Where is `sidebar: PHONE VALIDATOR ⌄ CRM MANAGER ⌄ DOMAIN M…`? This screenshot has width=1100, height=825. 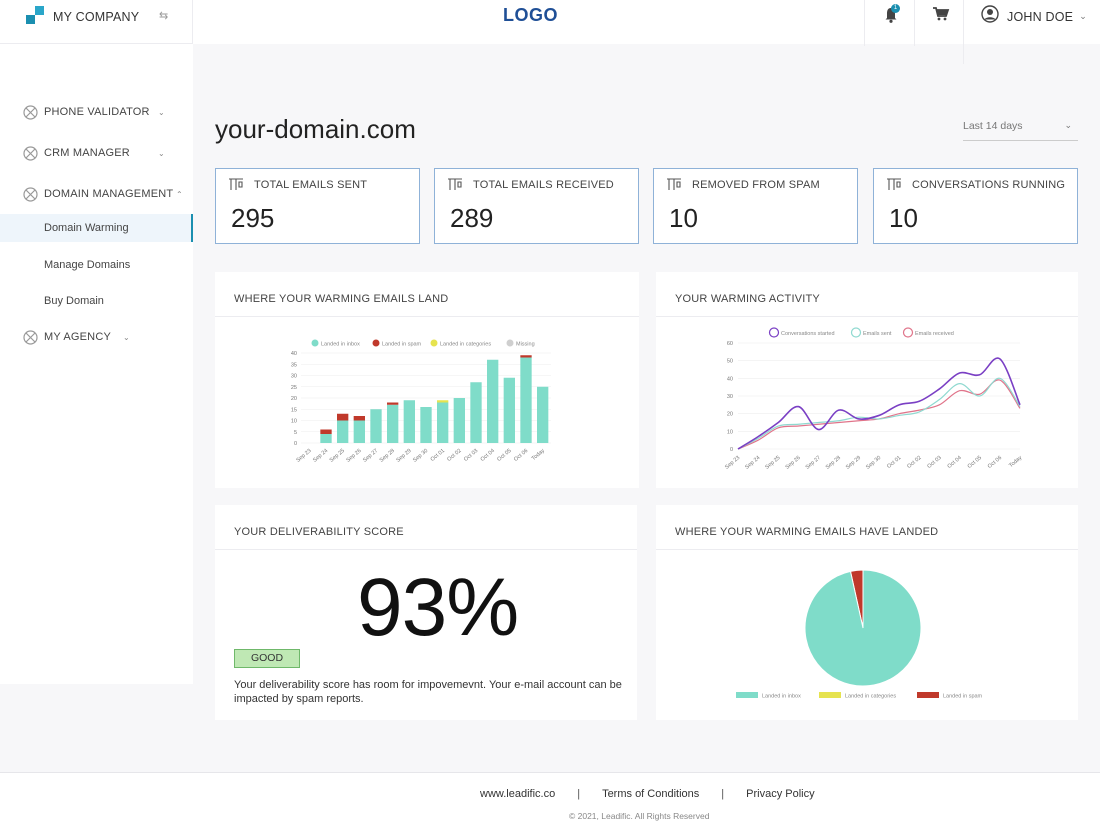
sidebar: PHONE VALIDATOR ⌄ CRM MANAGER ⌄ DOMAIN M… is located at coordinates (96, 364).